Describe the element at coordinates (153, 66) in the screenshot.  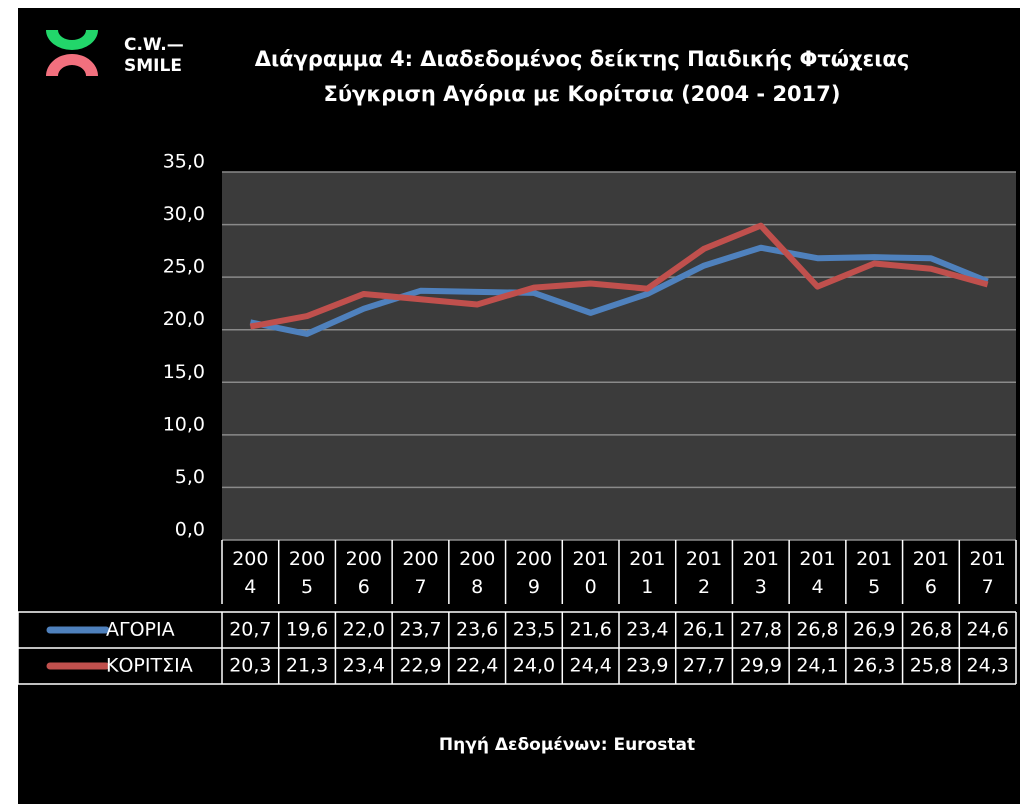
I see `logo-text: SMILE` at that location.